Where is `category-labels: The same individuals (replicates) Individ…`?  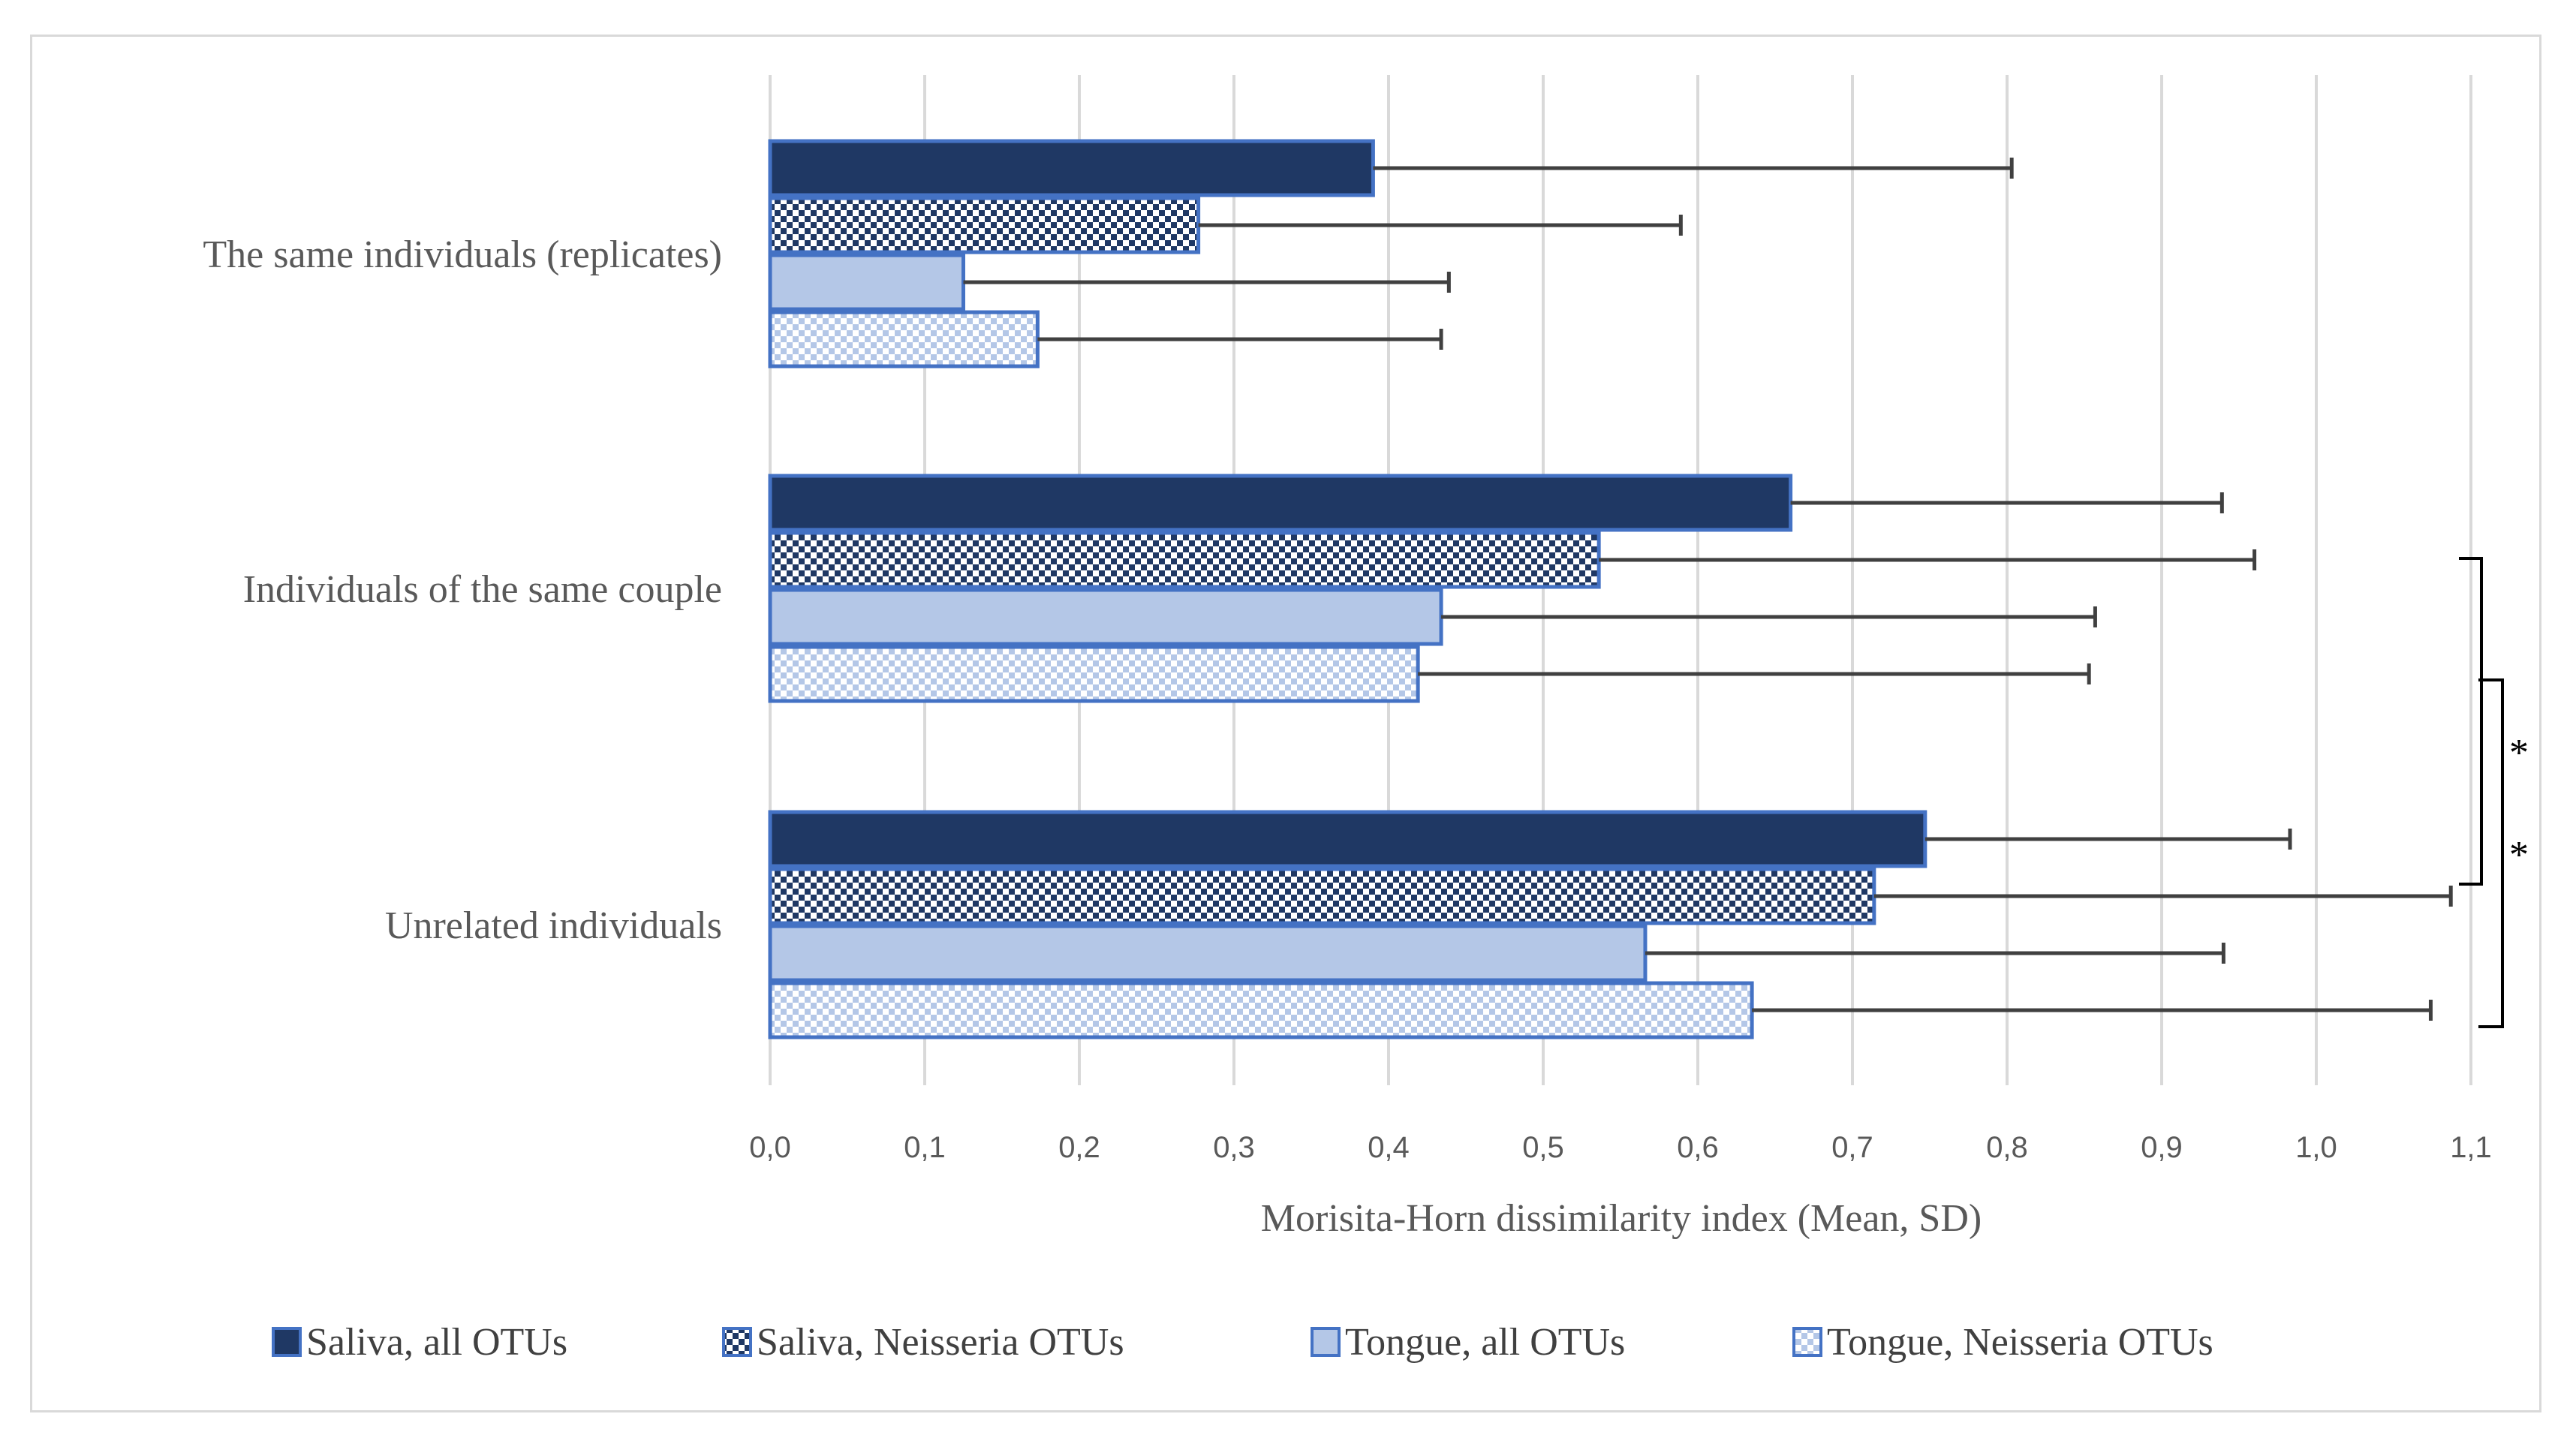
category-labels: The same individuals (replicates) Individ… is located at coordinates (462, 590).